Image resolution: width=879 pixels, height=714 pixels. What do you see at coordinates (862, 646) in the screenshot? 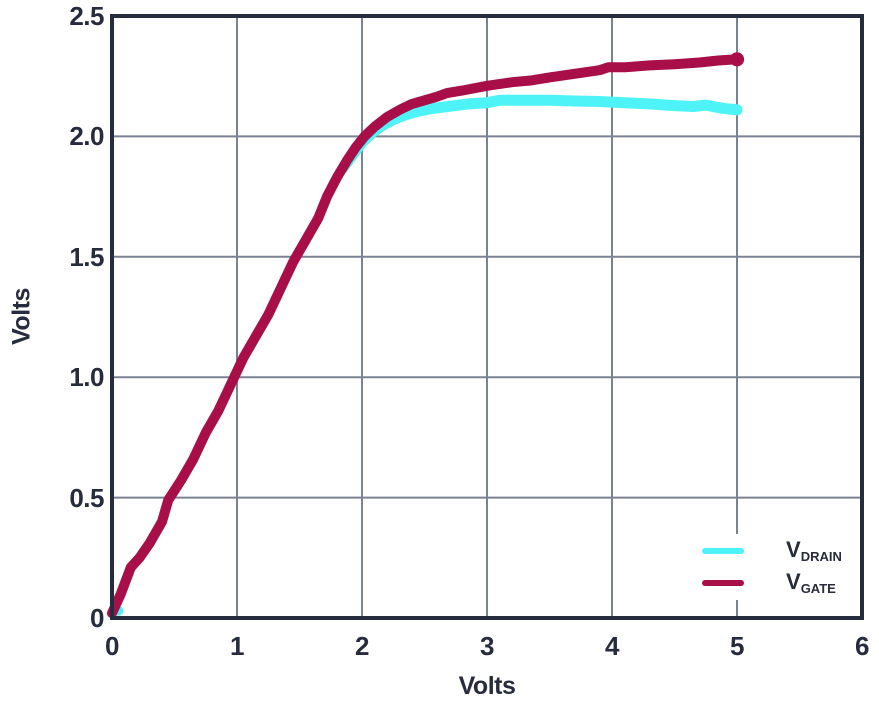
I see `x-tick-label: 6` at bounding box center [862, 646].